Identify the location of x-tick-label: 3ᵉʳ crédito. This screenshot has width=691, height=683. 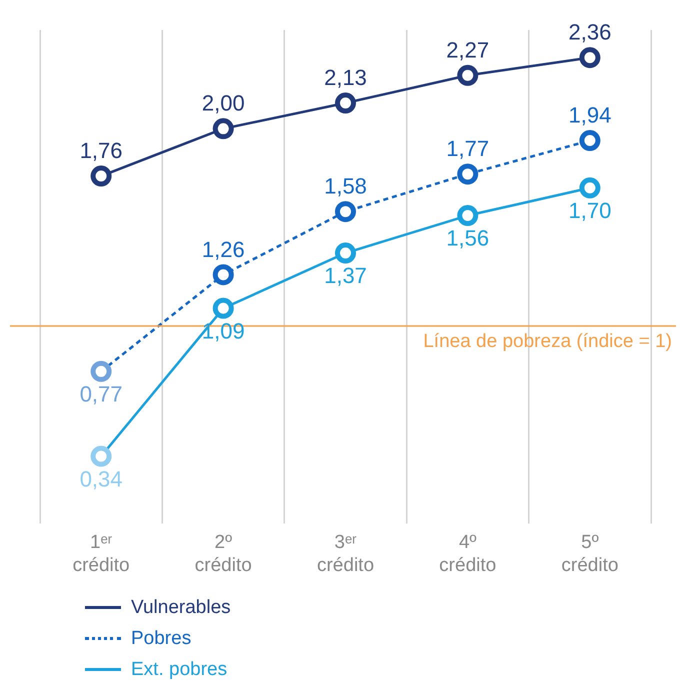
(345, 554).